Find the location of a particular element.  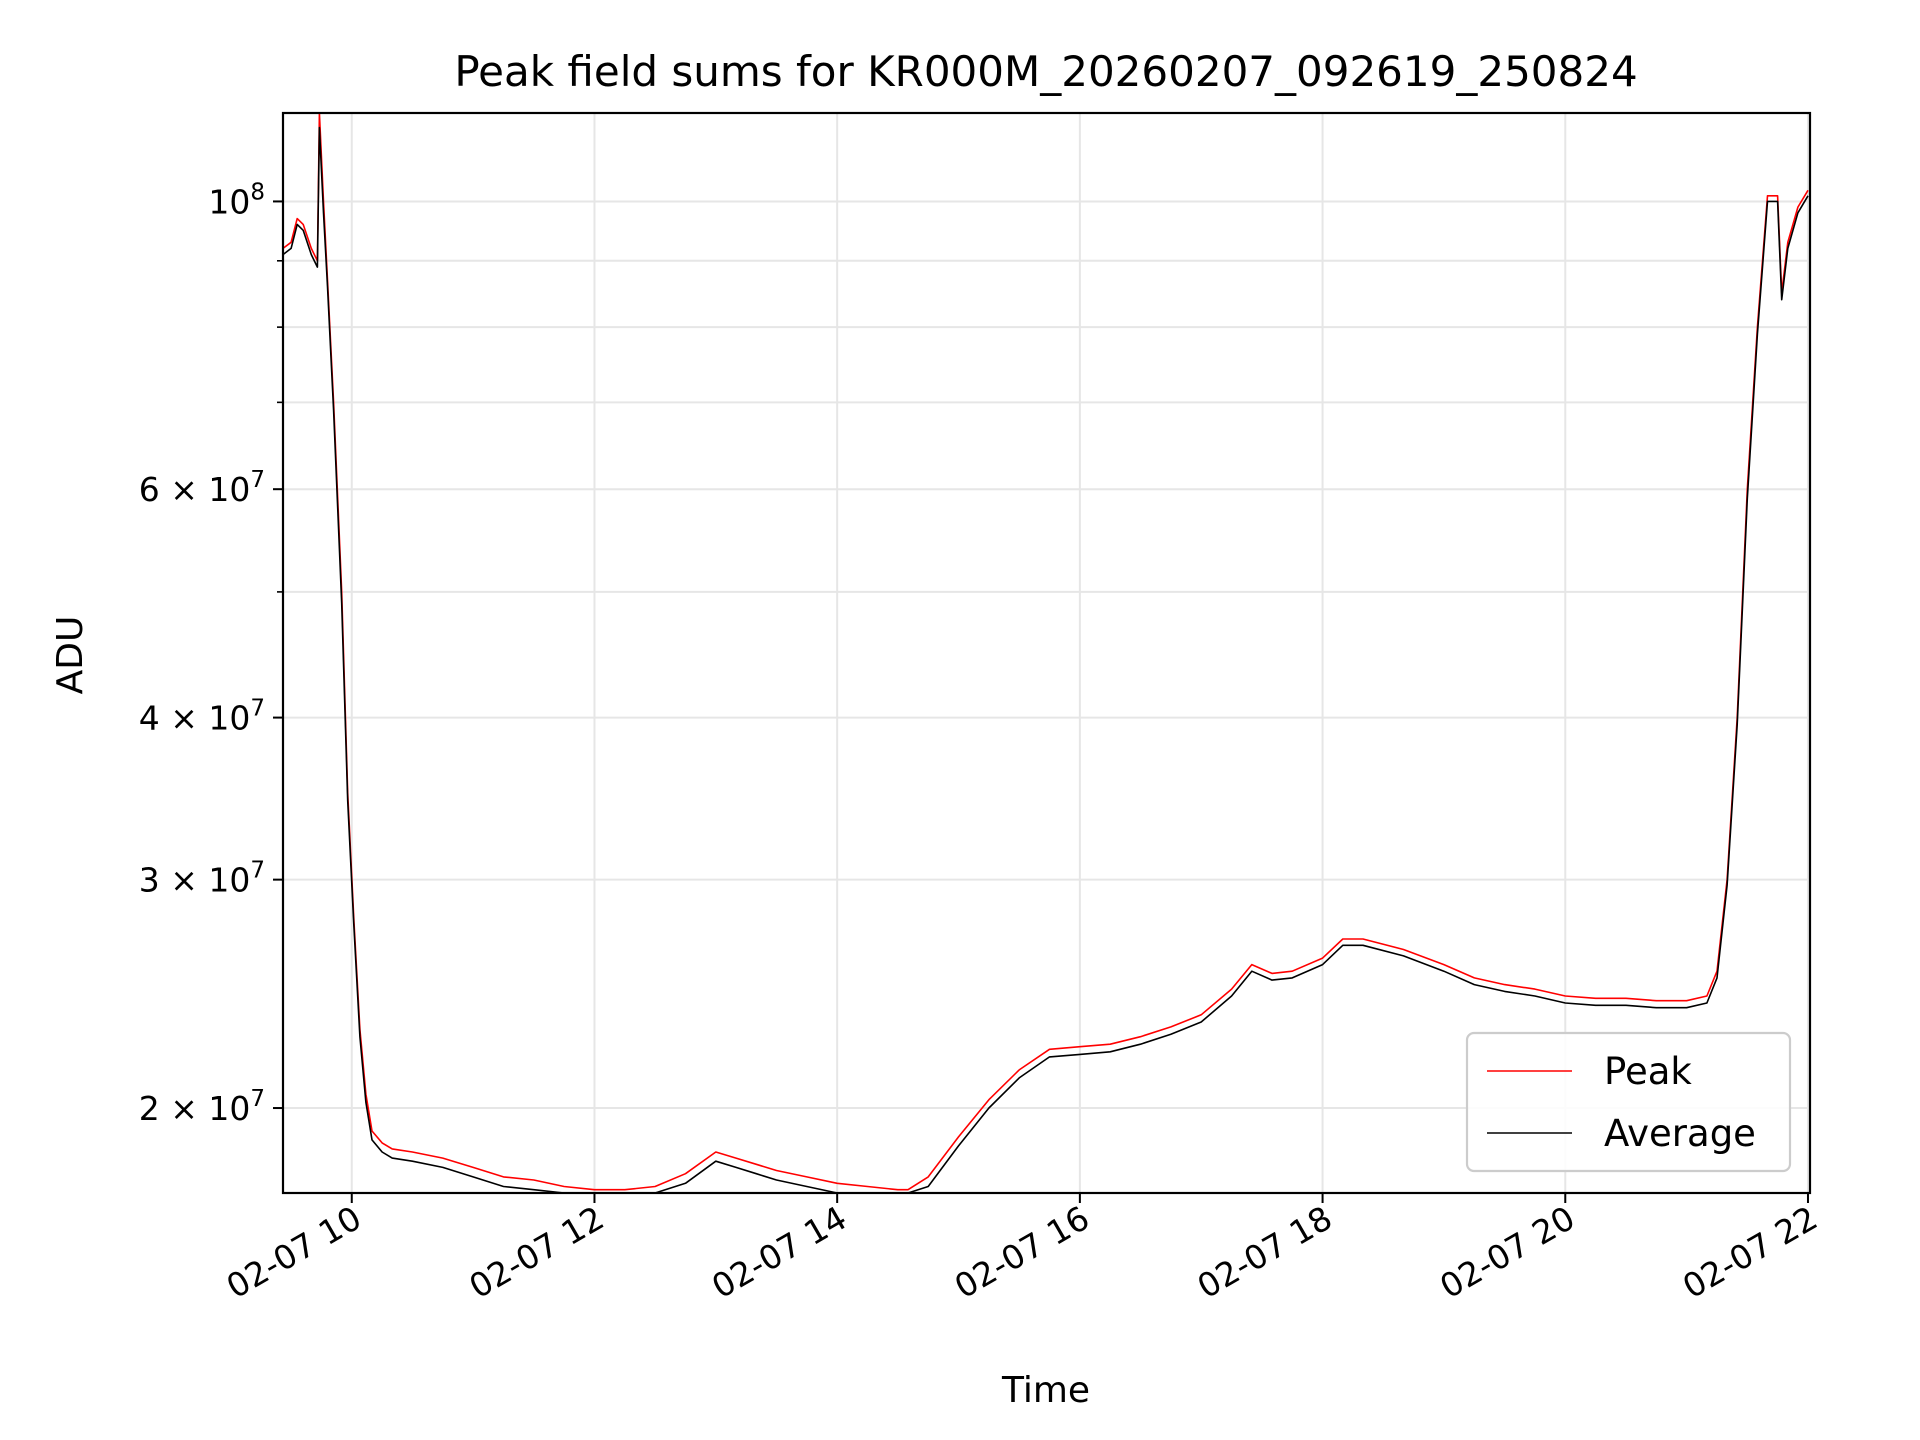

y-tick-exponent: 8 is located at coordinates (257, 192).